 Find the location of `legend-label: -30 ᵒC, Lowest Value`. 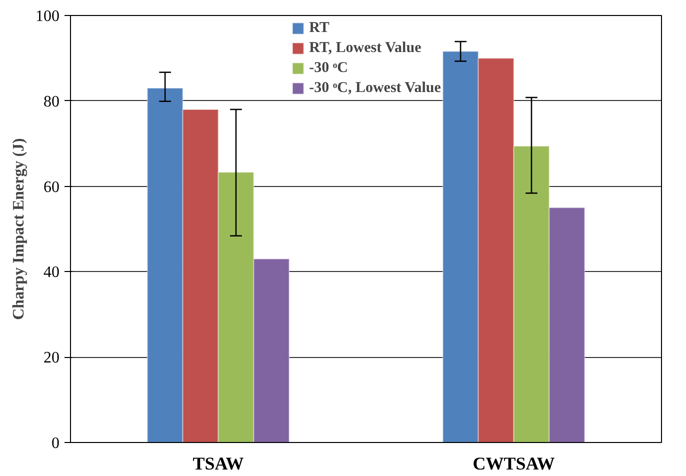

legend-label: -30 ᵒC, Lowest Value is located at coordinates (375, 88).